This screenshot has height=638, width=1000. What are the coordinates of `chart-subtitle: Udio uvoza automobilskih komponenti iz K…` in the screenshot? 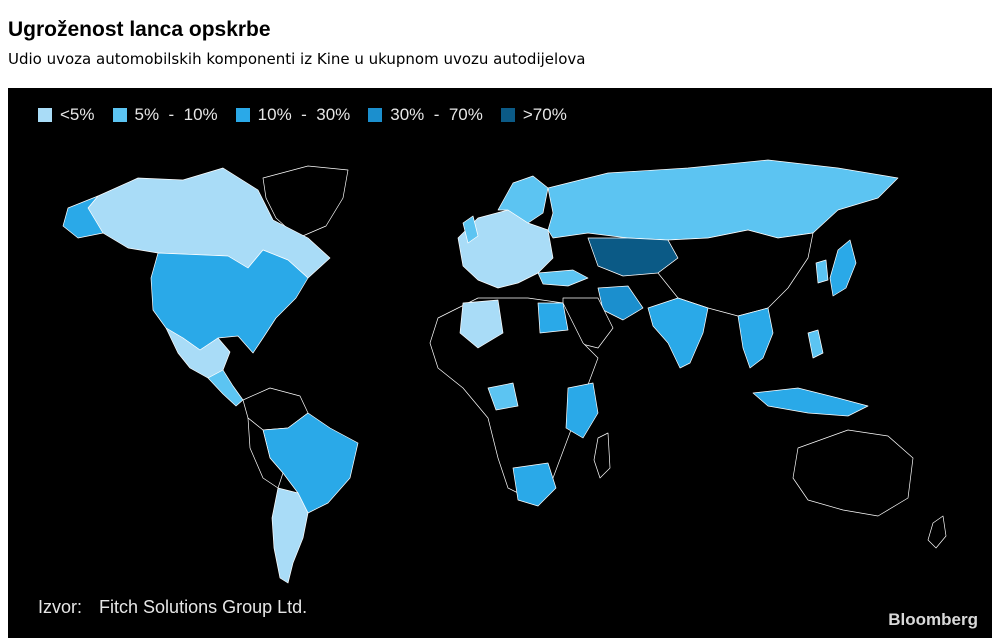 It's located at (297, 59).